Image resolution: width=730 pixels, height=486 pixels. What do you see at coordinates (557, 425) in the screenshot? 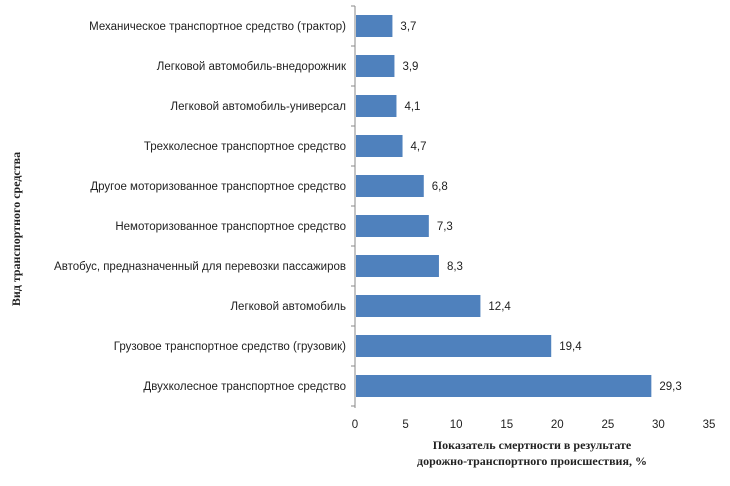
I see `x-tick-label: 20` at bounding box center [557, 425].